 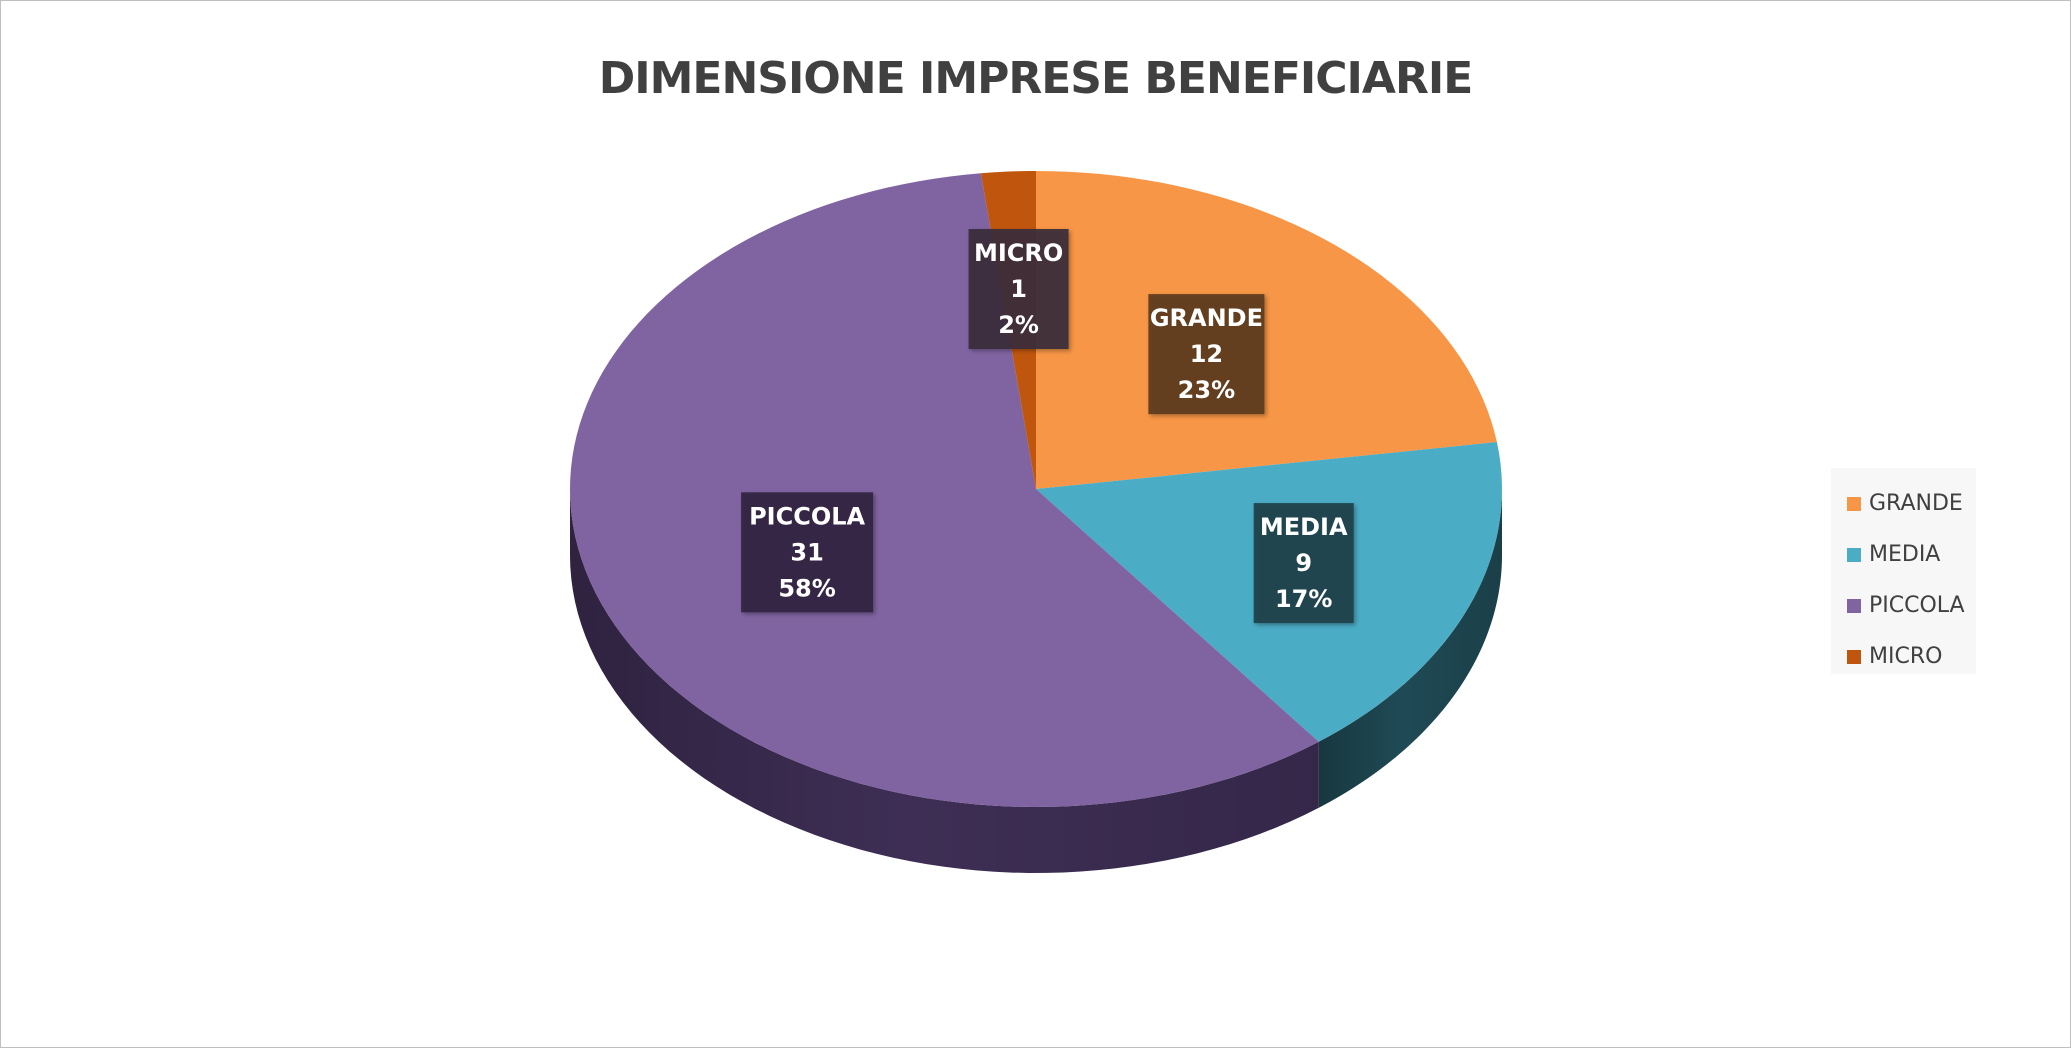 What do you see at coordinates (1206, 390) in the screenshot?
I see `data-label-percent-grande: 23%` at bounding box center [1206, 390].